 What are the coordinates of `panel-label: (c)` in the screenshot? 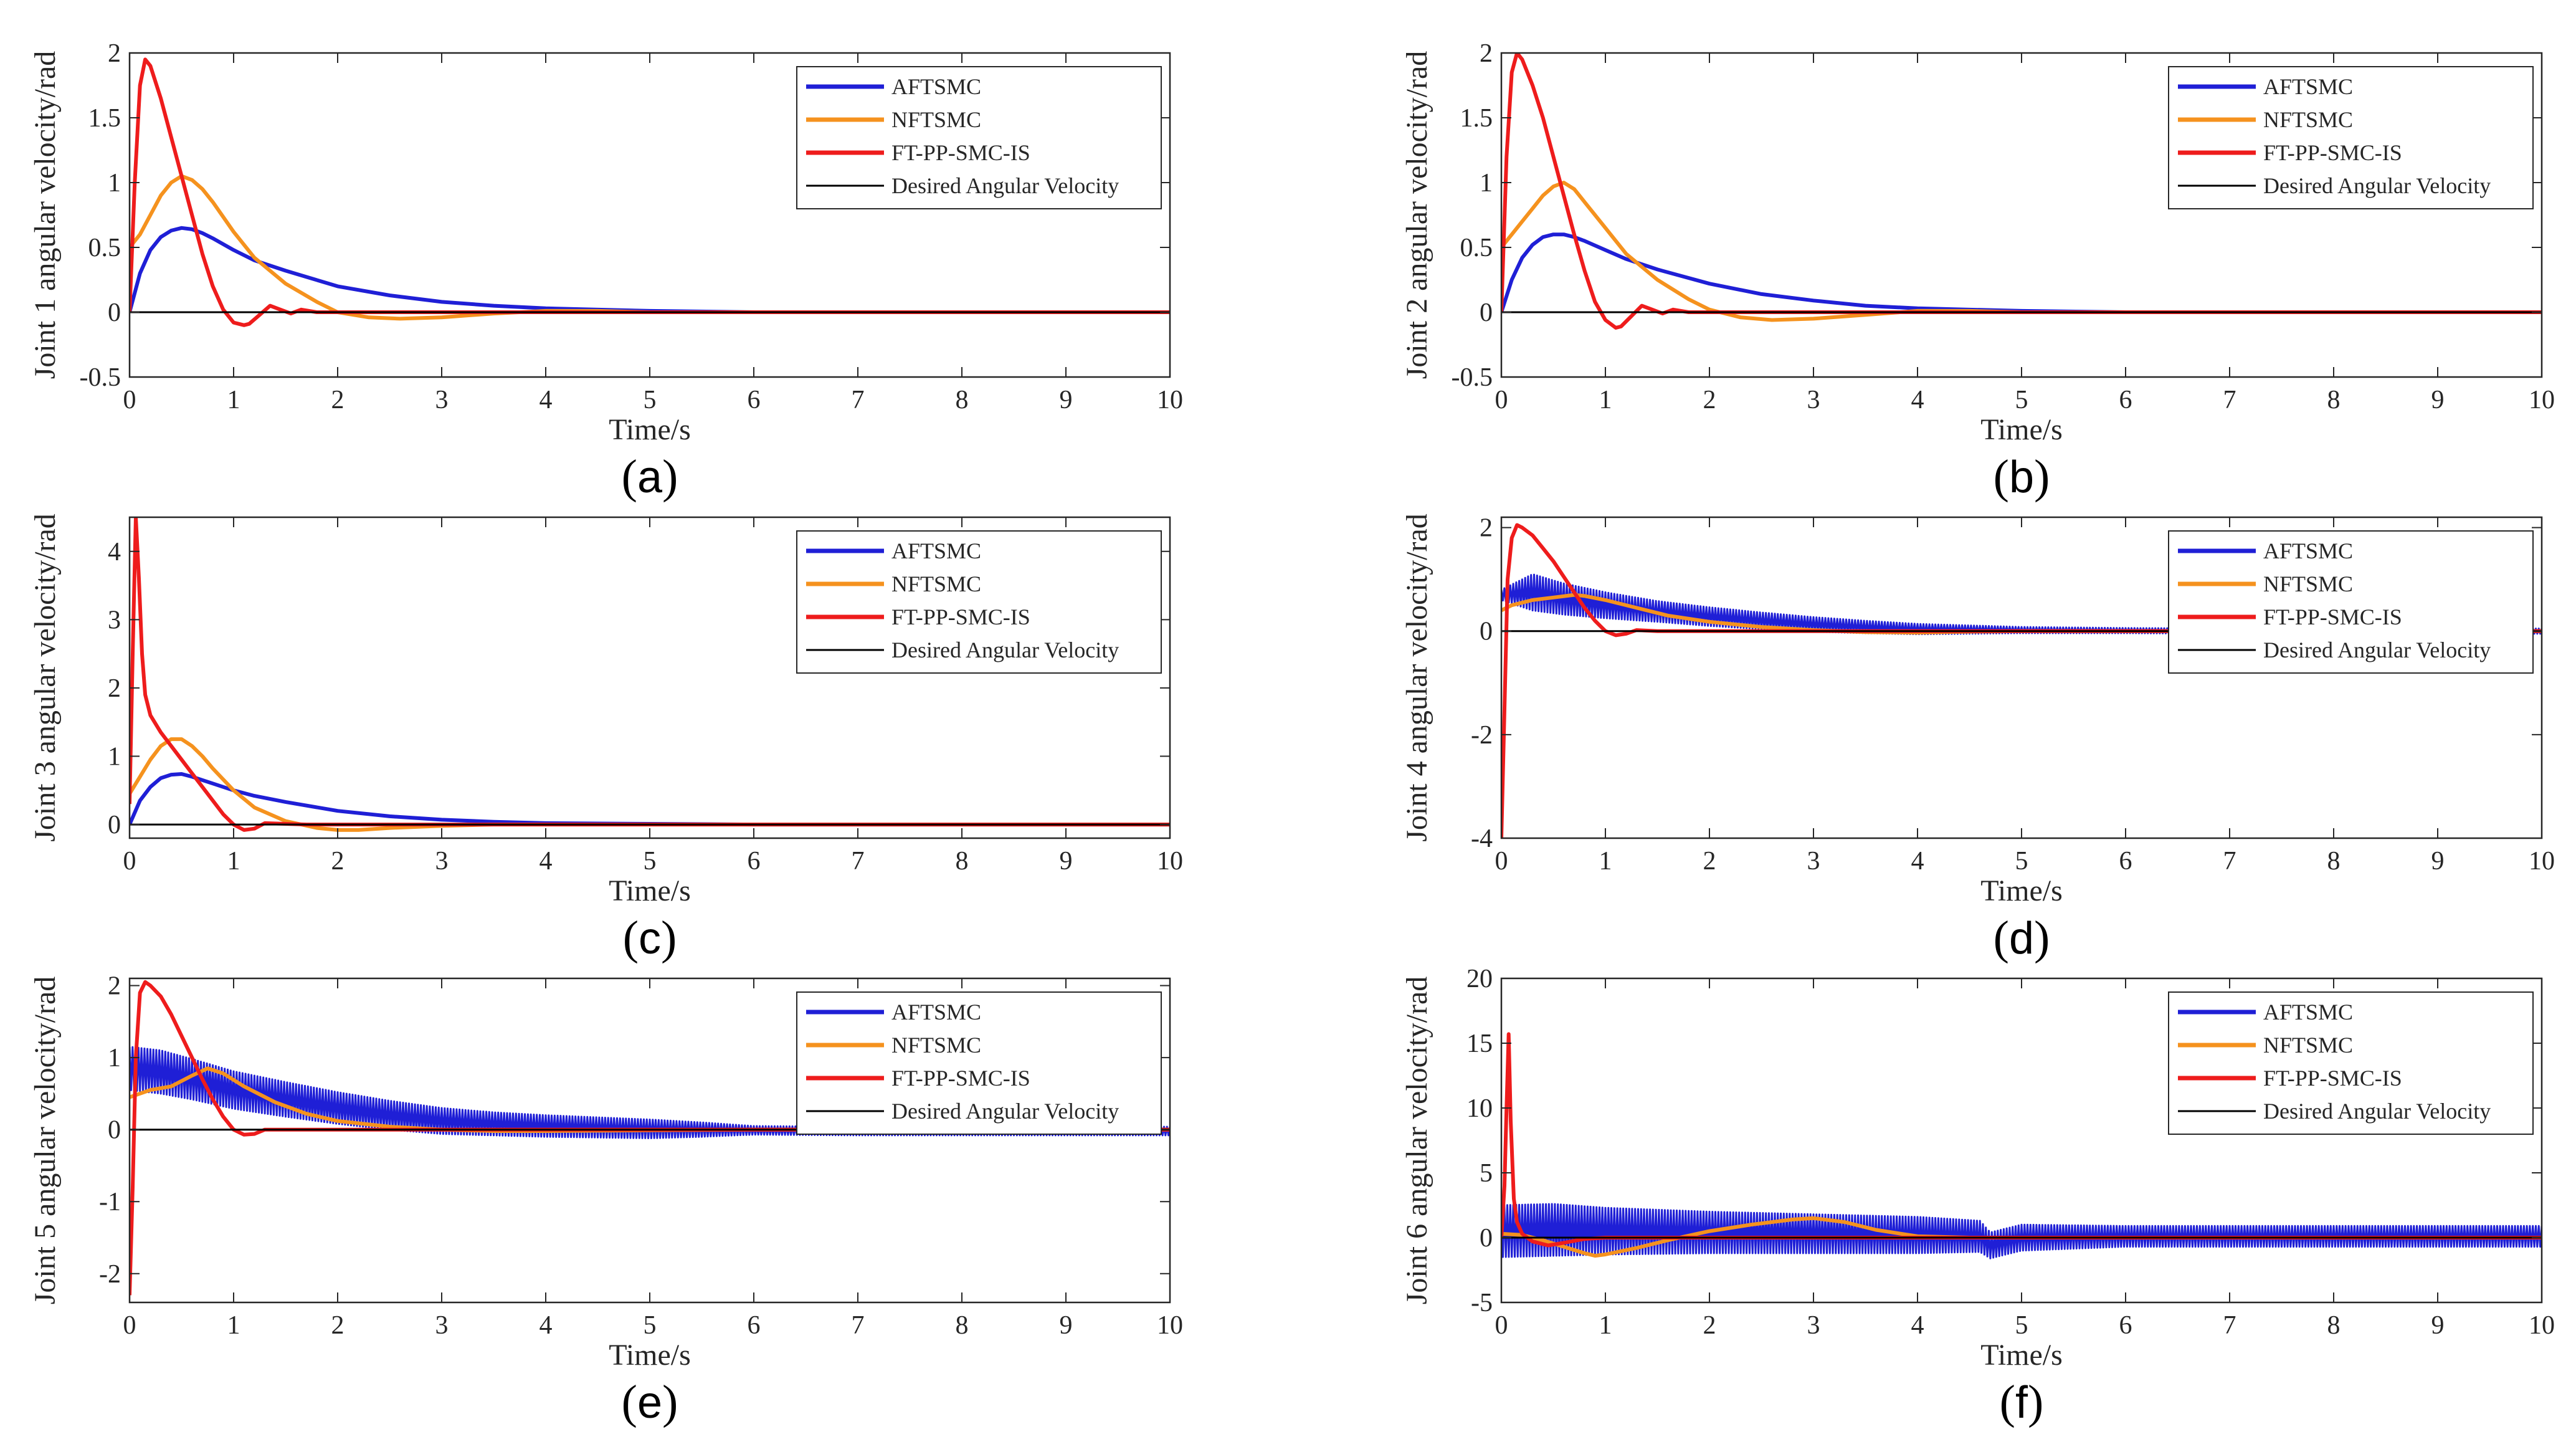 It's located at (650, 938).